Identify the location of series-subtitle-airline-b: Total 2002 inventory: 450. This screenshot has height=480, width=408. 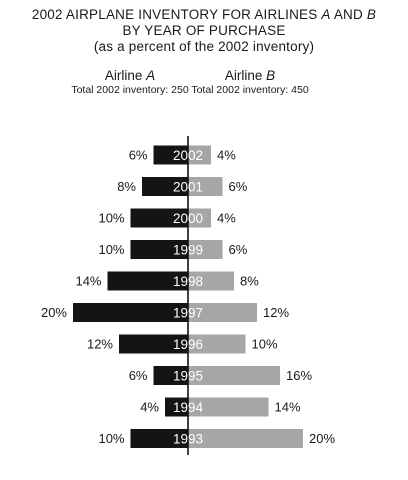
(250, 90).